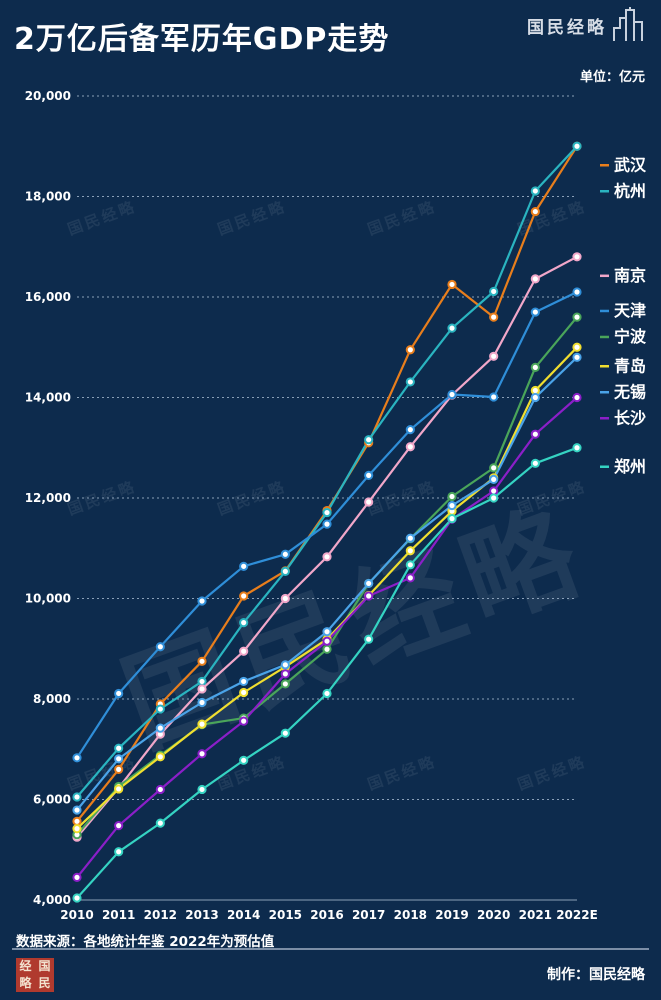  I want to click on y-tick-label: 18,000, so click(48, 197).